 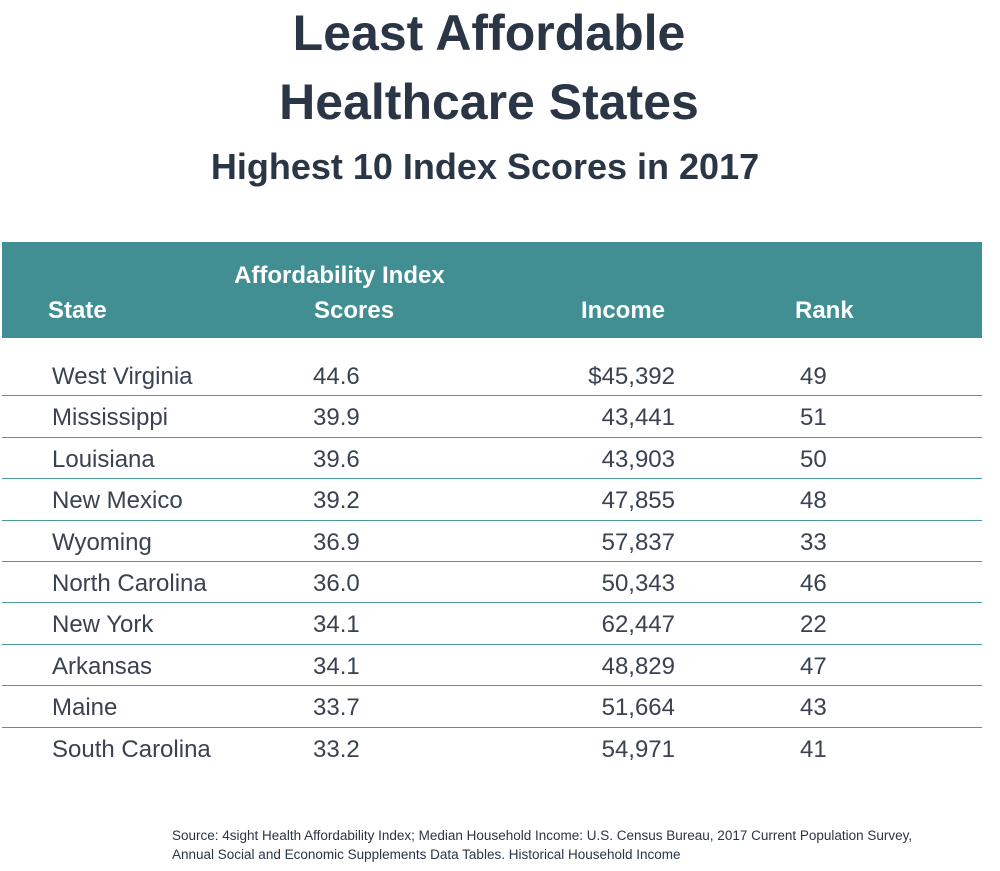 I want to click on cell-score: 44.6, so click(x=336, y=376).